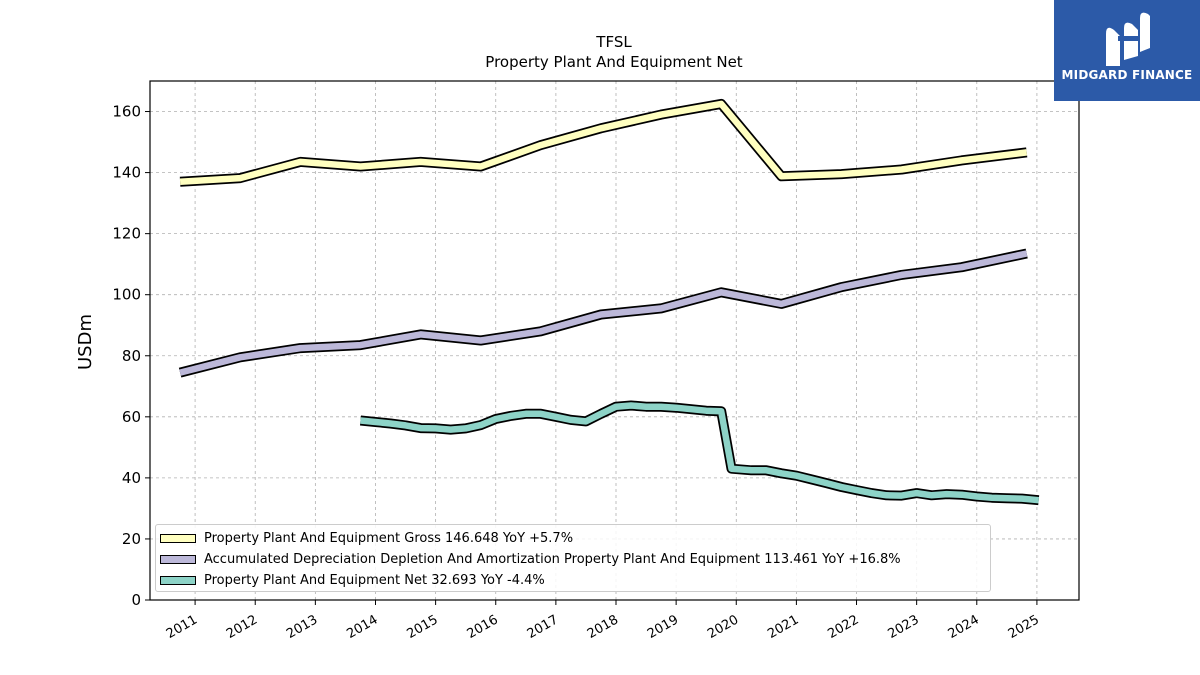  What do you see at coordinates (182, 627) in the screenshot?
I see `x-tick-label: 2011` at bounding box center [182, 627].